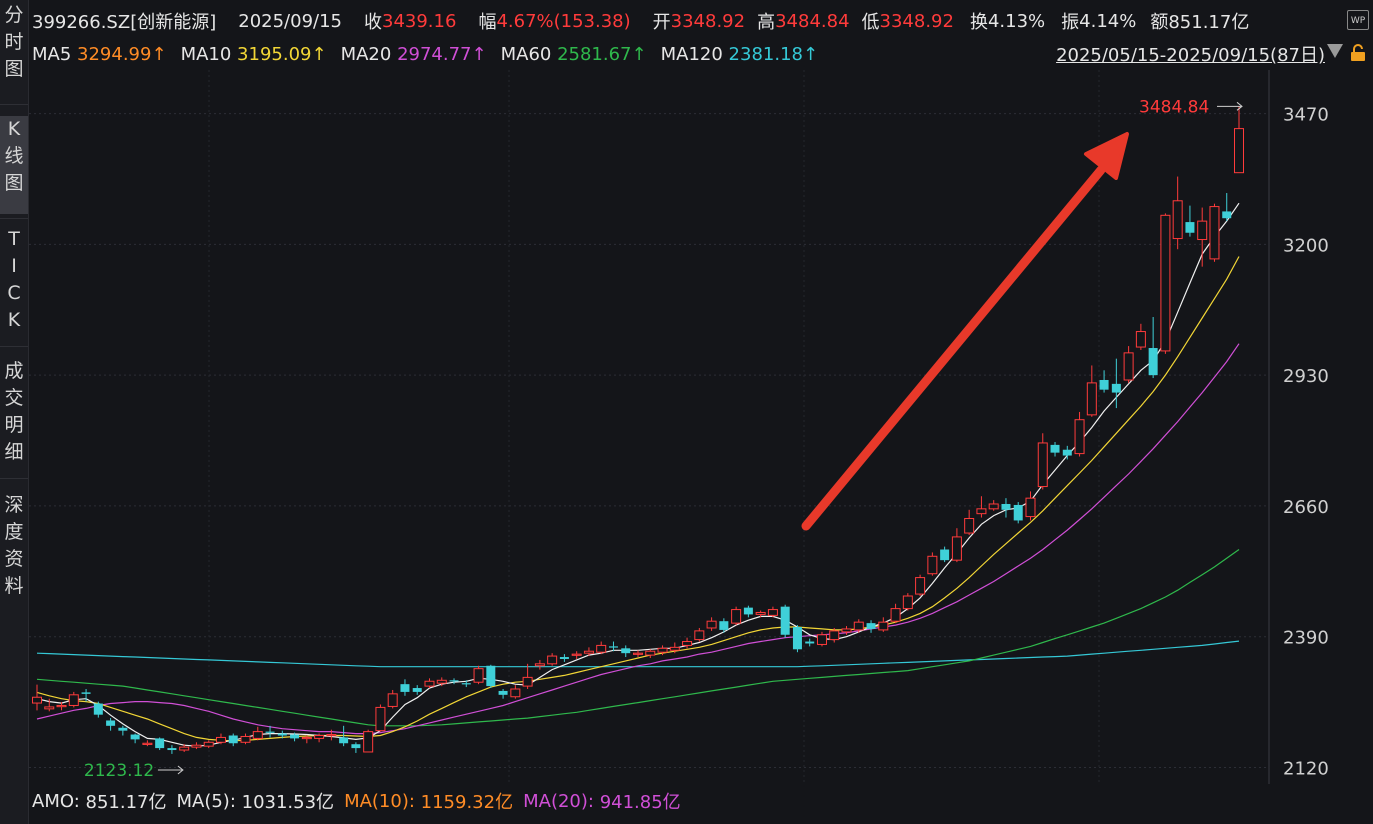 The width and height of the screenshot is (1373, 824). Describe the element at coordinates (1209, 22) in the screenshot. I see `amount-value: 851.17亿` at that location.